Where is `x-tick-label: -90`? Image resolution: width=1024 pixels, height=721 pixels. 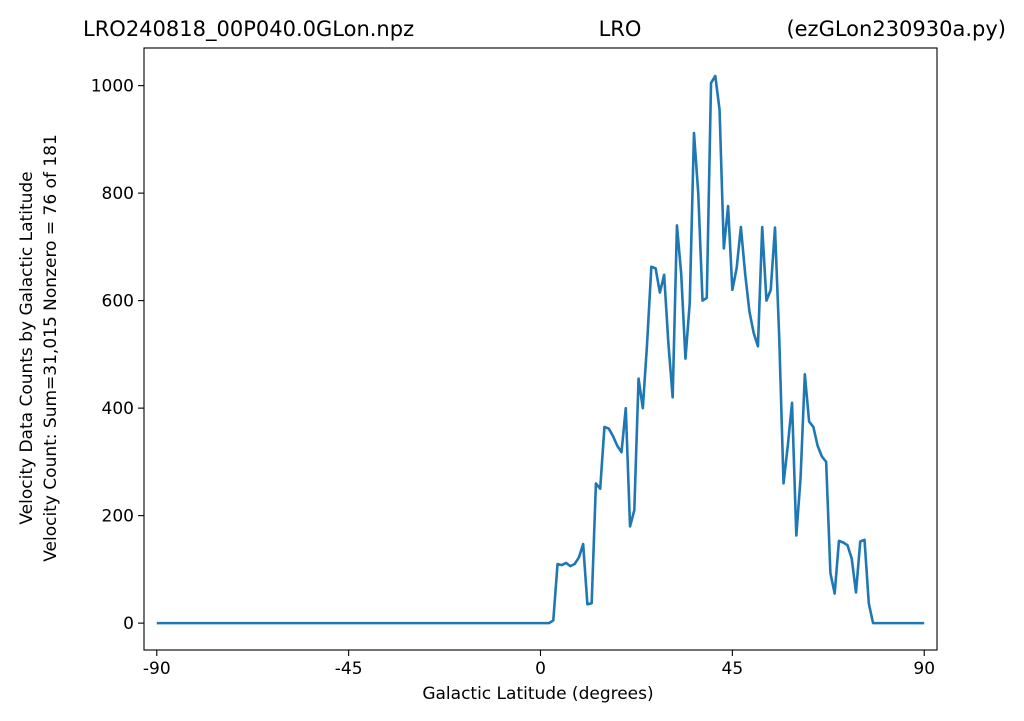 x-tick-label: -90 is located at coordinates (157, 669).